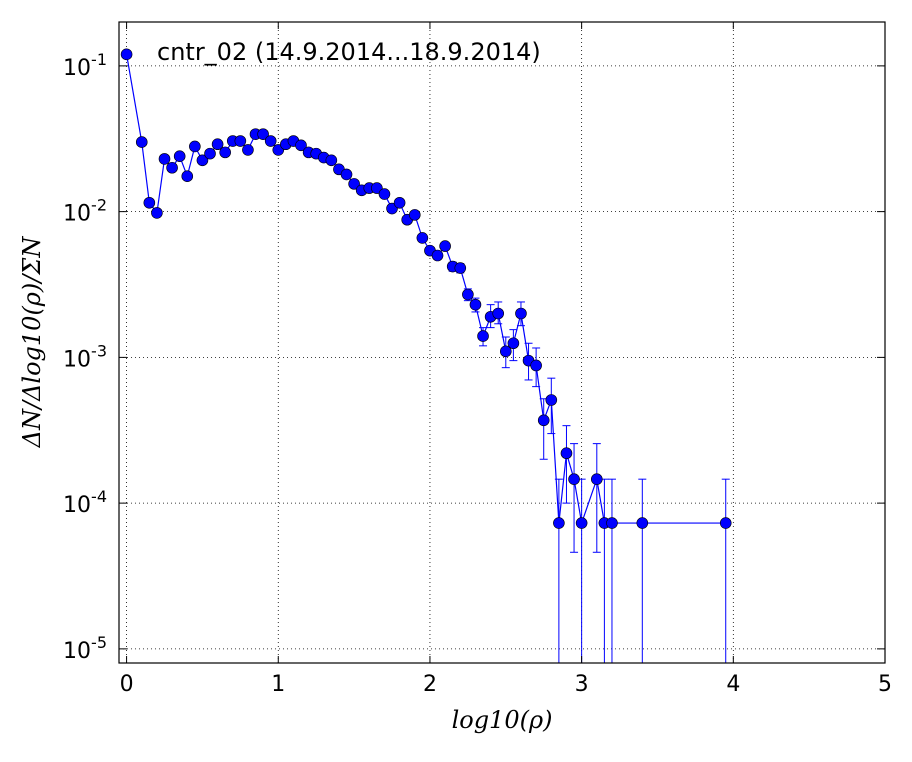  Describe the element at coordinates (32, 342) in the screenshot. I see `y-axis-label: ΔN/Δlog10(ρ)/ΣN` at that location.